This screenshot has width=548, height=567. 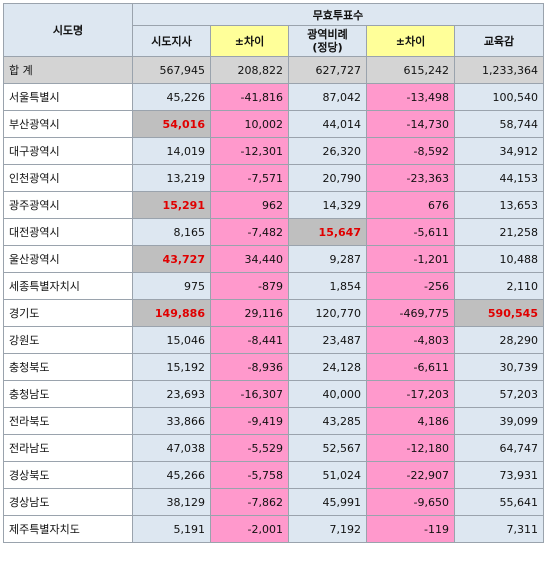 I want to click on superintendent-cell: 44,153, so click(x=499, y=178).